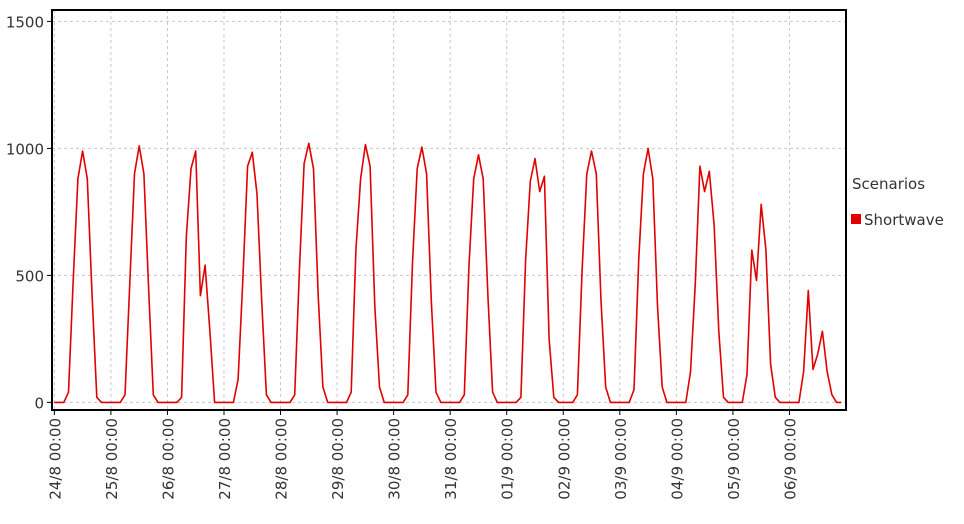 The image size is (964, 524). I want to click on legend-title: Scenarios, so click(888, 184).